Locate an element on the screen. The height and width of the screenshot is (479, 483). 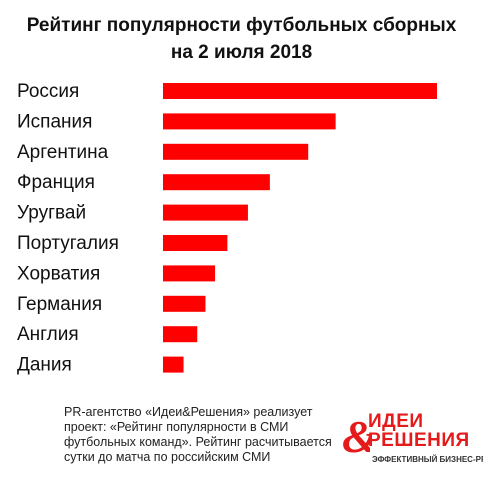
category-label: Португалия is located at coordinates (68, 243).